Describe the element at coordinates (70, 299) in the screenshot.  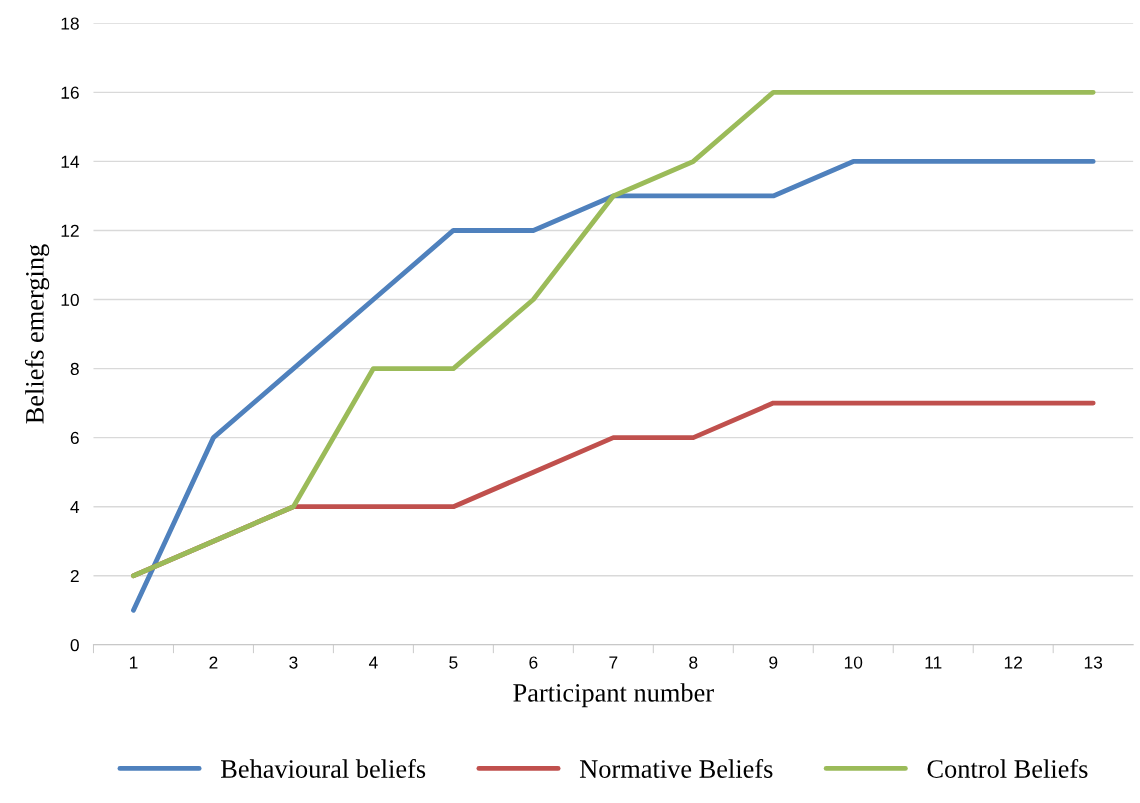
I see `y-tick-label: 10` at that location.